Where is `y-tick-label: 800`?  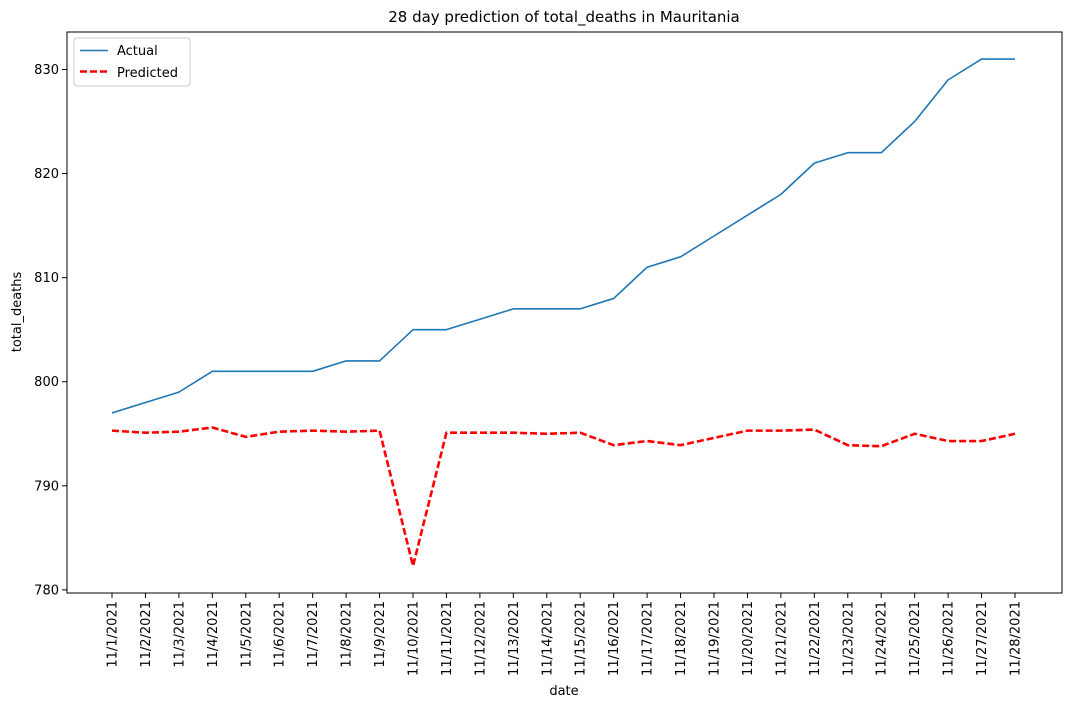 y-tick-label: 800 is located at coordinates (46, 382).